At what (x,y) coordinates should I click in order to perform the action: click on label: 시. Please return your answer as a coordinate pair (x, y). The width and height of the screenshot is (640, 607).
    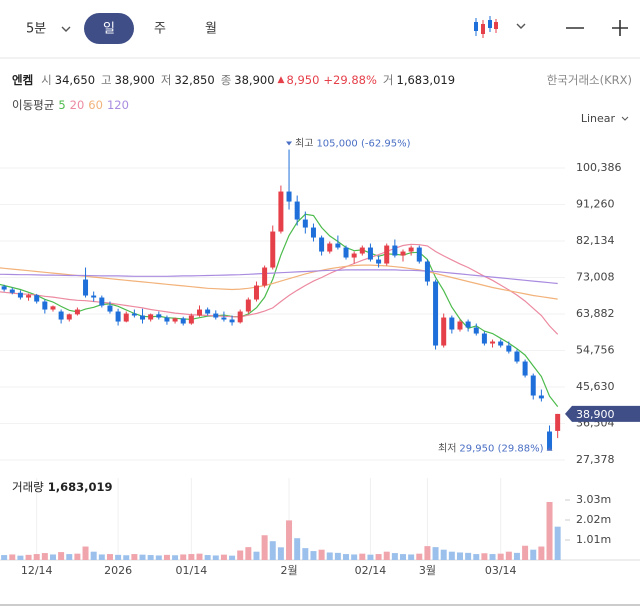
    Looking at the image, I should click on (46, 80).